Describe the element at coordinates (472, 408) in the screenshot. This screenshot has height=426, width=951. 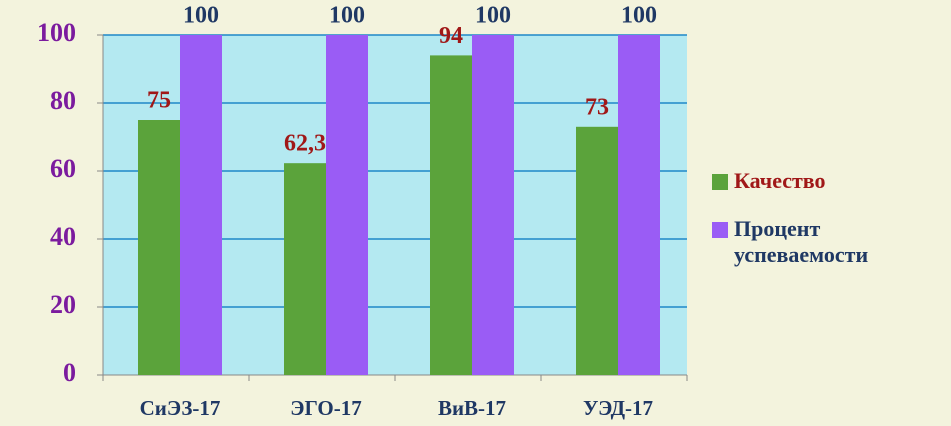
I see `x-tick-label: ВиВ-17` at that location.